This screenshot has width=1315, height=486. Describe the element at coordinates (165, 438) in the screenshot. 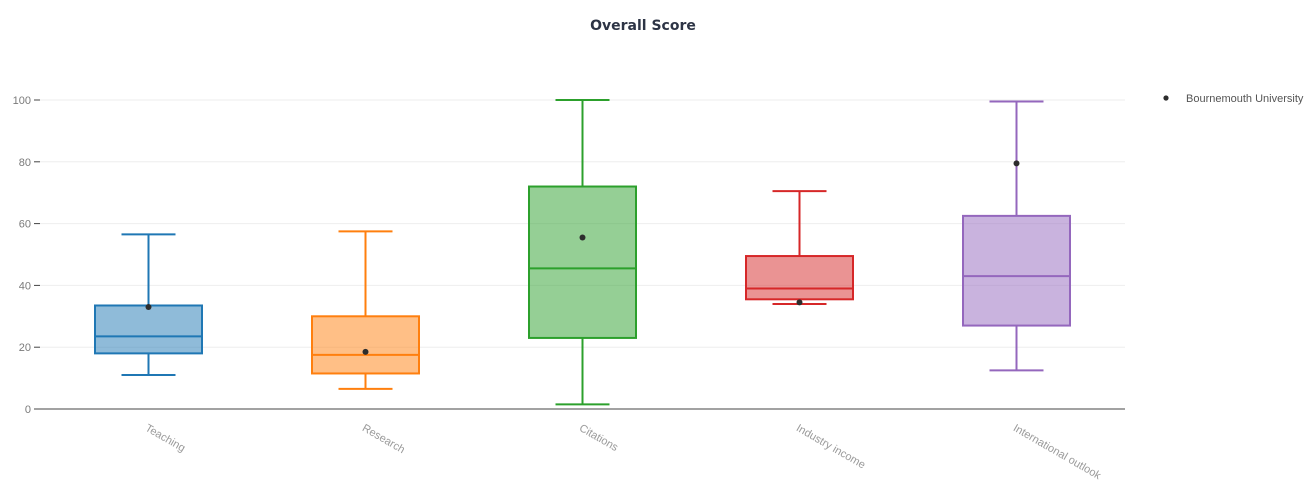

I see `x-tick-label: Teaching` at that location.